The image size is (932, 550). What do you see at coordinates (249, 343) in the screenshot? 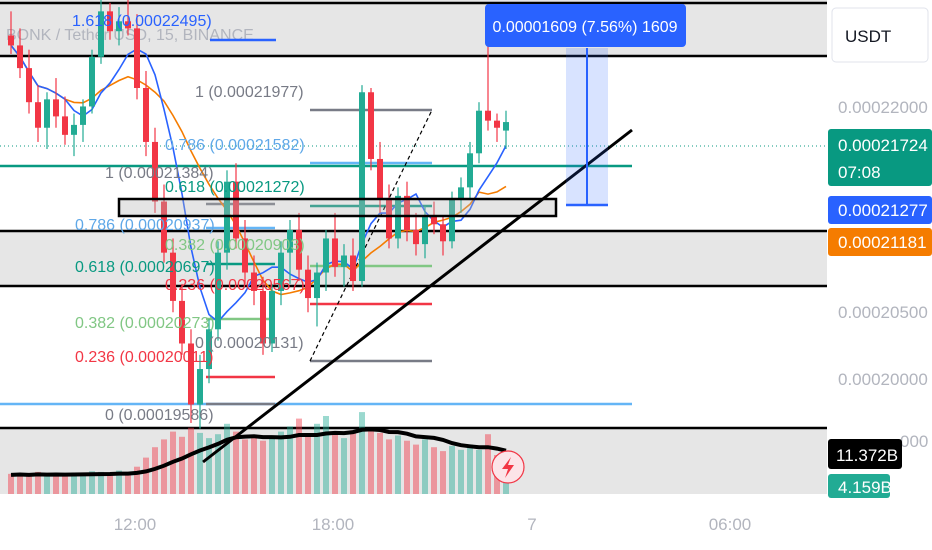
I see `fib-level-label: 0 (0.00020131)` at bounding box center [249, 343].